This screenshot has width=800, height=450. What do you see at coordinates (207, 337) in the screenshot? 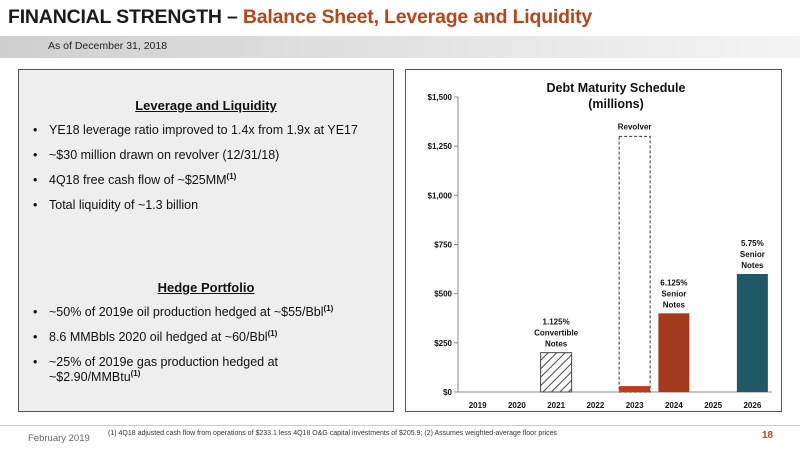
I see `list-item: 8.6 MMBbls 2020 oil hedged at ~60/Bbl(1)` at bounding box center [207, 337].